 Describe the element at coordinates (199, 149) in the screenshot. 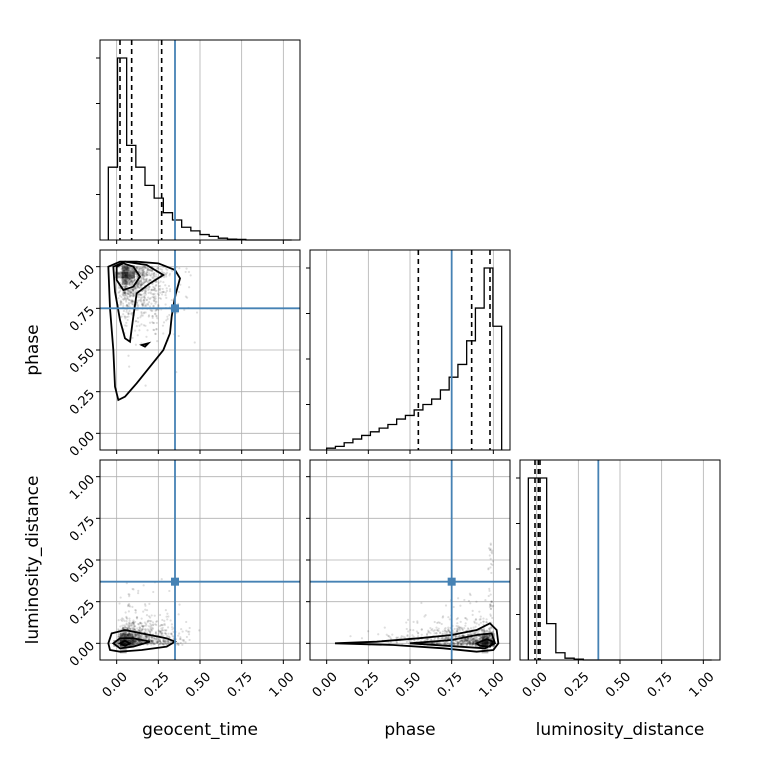

I see `hist-geocent-time-histogram-step` at that location.